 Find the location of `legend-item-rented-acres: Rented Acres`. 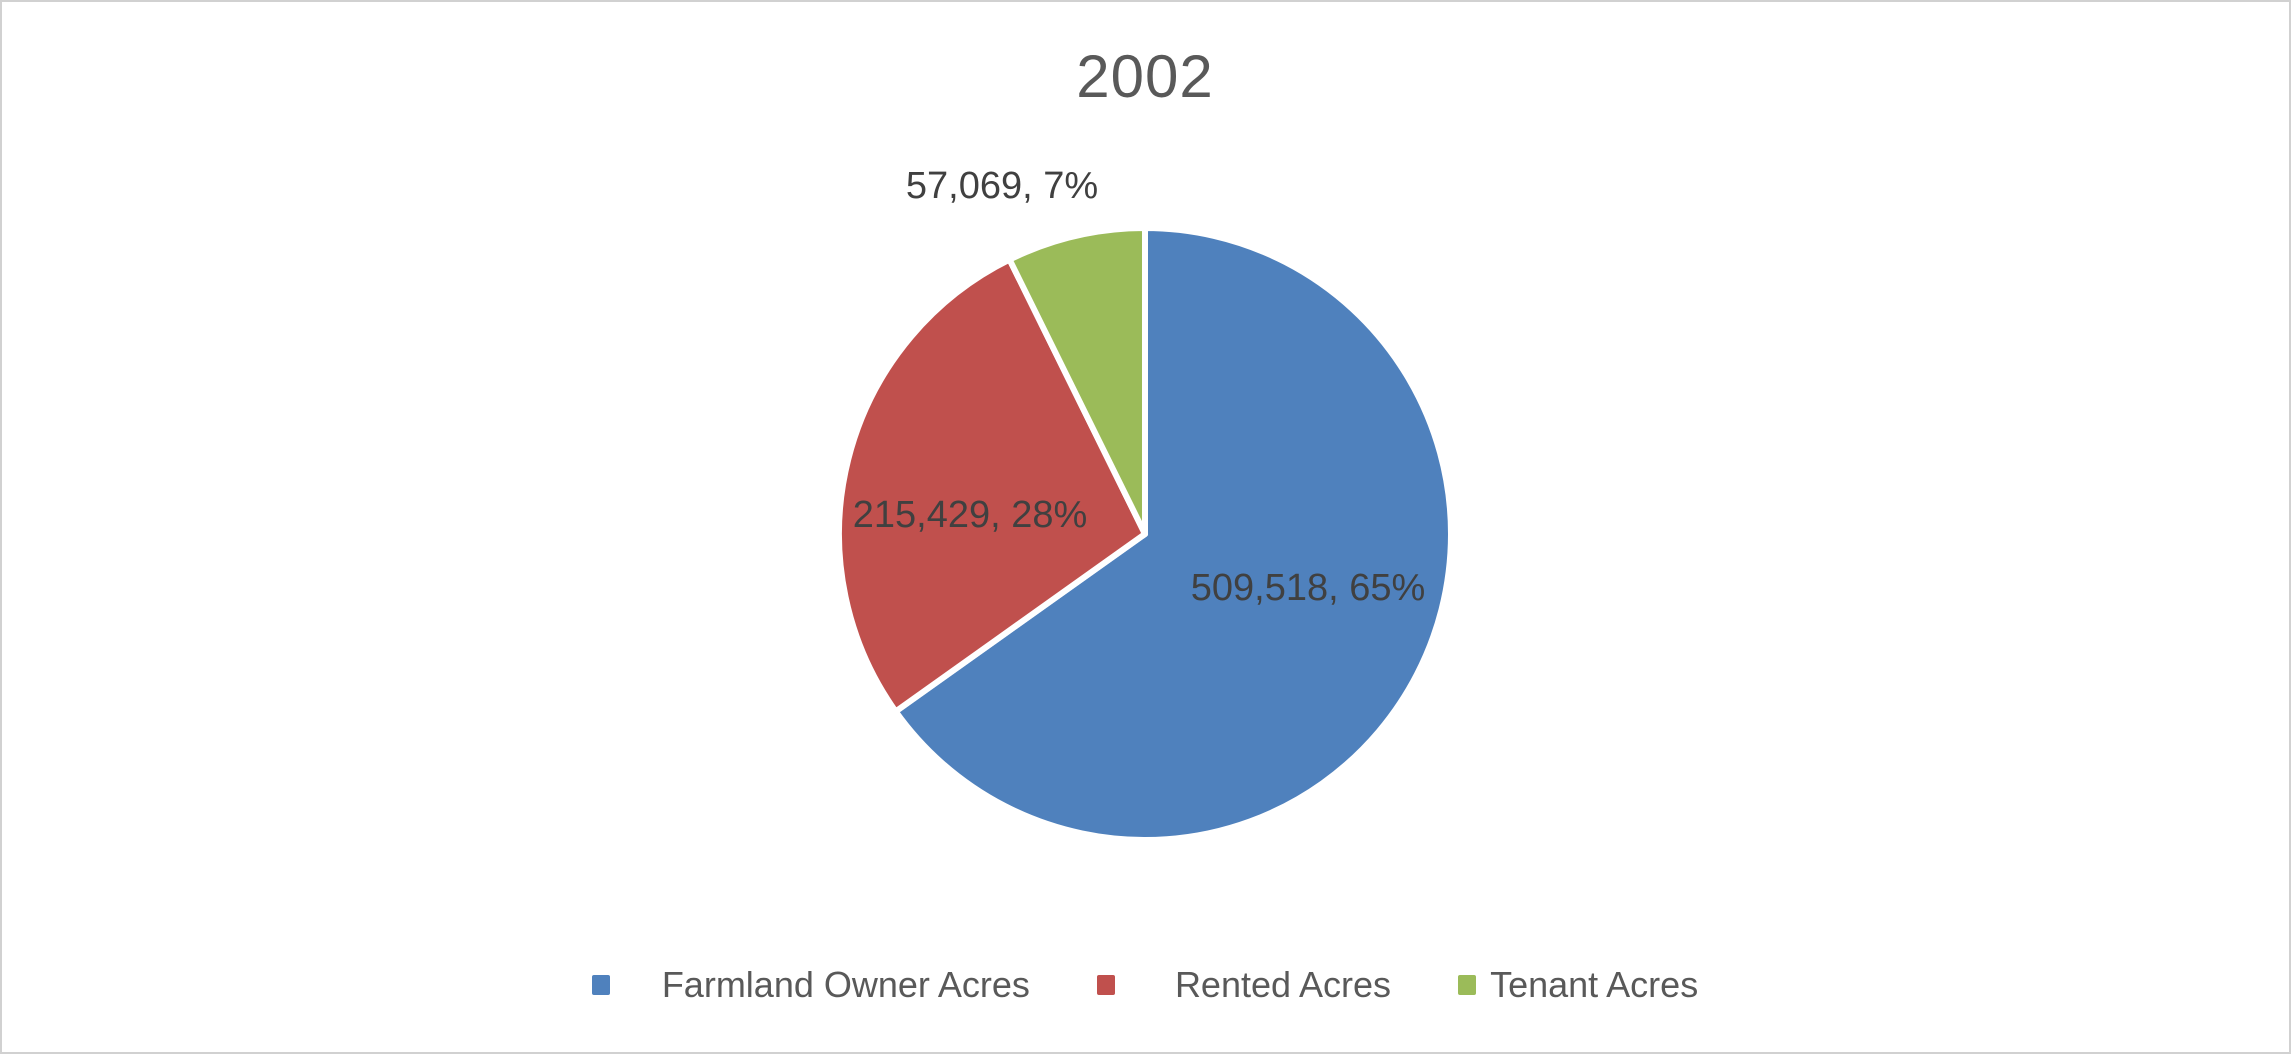

legend-item-rented-acres: Rented Acres is located at coordinates (1244, 984).